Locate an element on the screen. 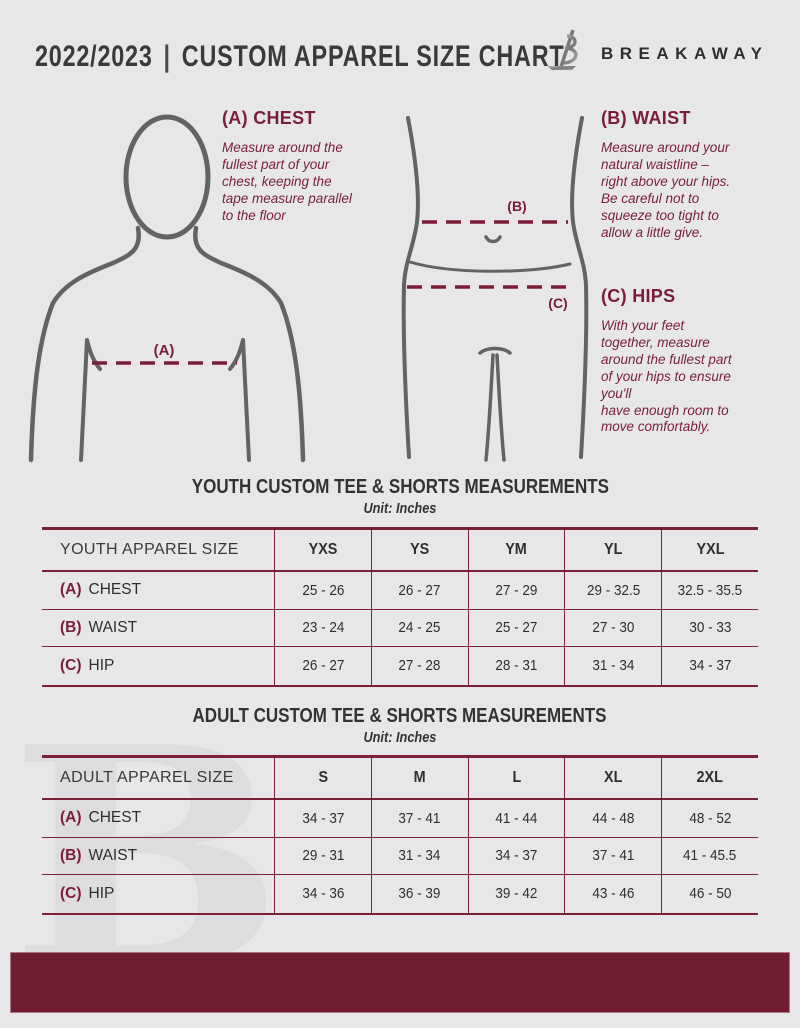 This screenshot has height=1028, width=800. measurement-cell: 46 - 50 is located at coordinates (709, 894).